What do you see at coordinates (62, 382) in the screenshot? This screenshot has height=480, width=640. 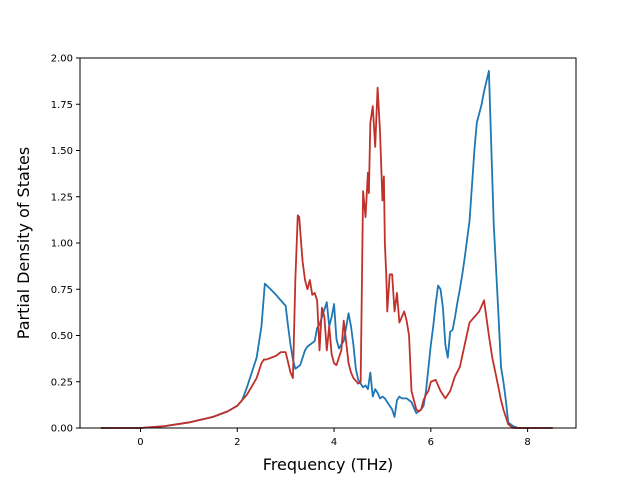 I see `y-tick-label: 0.25` at bounding box center [62, 382].